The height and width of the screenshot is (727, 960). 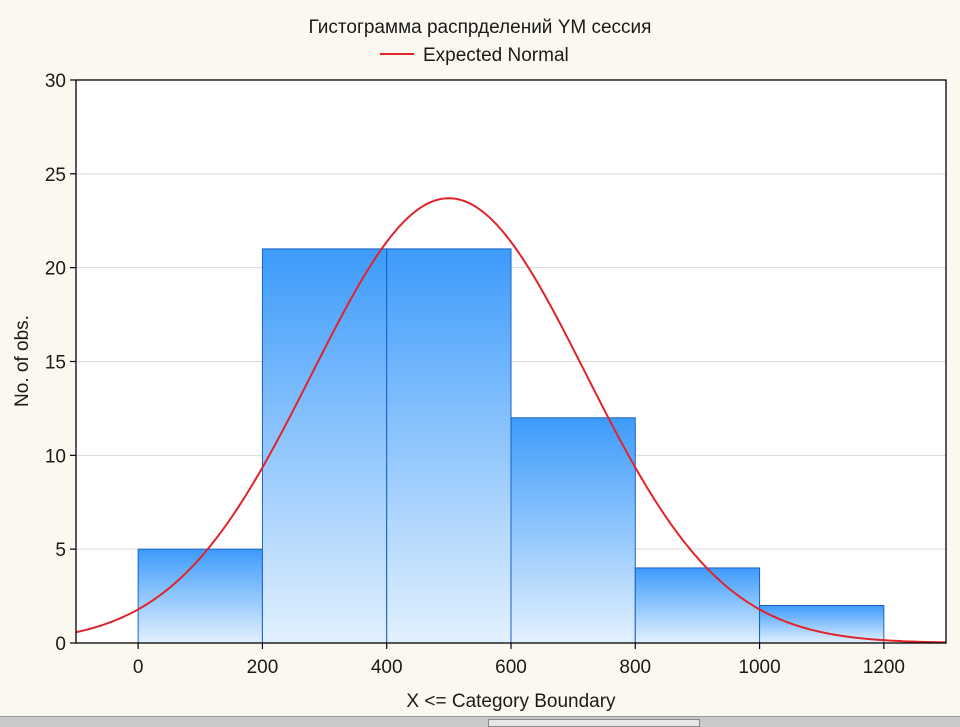 What do you see at coordinates (55, 269) in the screenshot?
I see `y-tick-label: 20` at bounding box center [55, 269].